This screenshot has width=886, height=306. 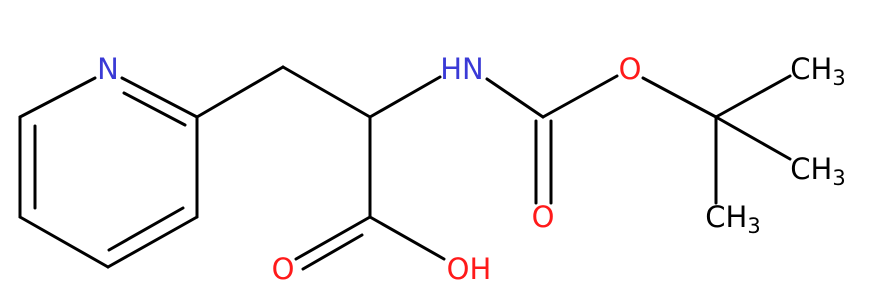 What do you see at coordinates (462, 69) in the screenshot?
I see `atom-label: HN` at bounding box center [462, 69].